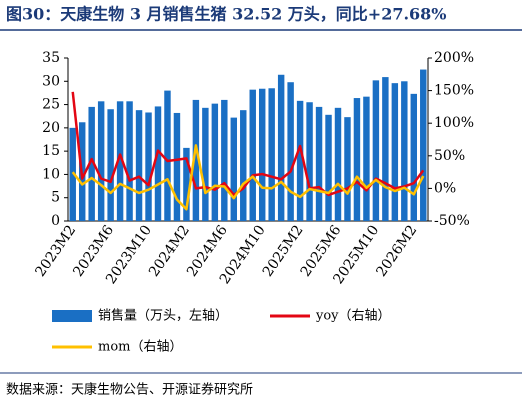  Describe the element at coordinates (140, 347) in the screenshot. I see `legend-label: mom（右轴）` at that location.